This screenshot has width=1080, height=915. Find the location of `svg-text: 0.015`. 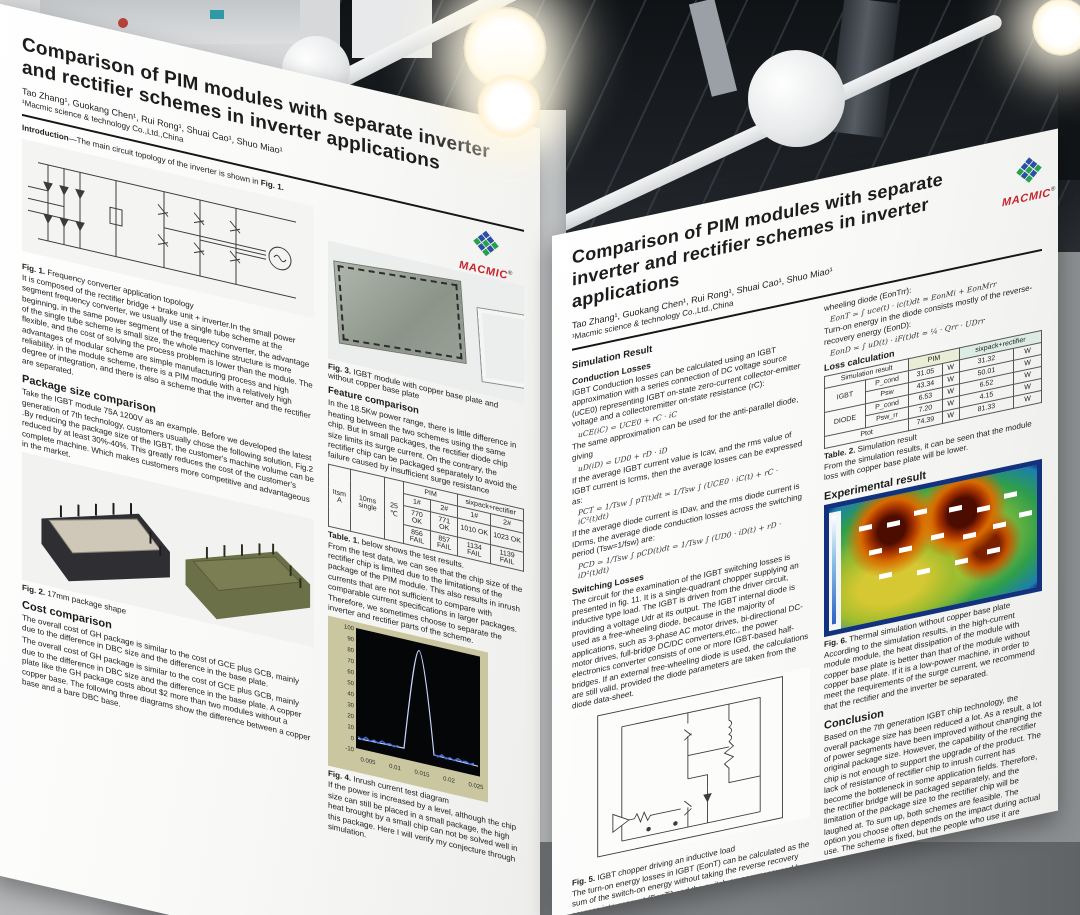

svg-text: 0.015 is located at coordinates (423, 775).